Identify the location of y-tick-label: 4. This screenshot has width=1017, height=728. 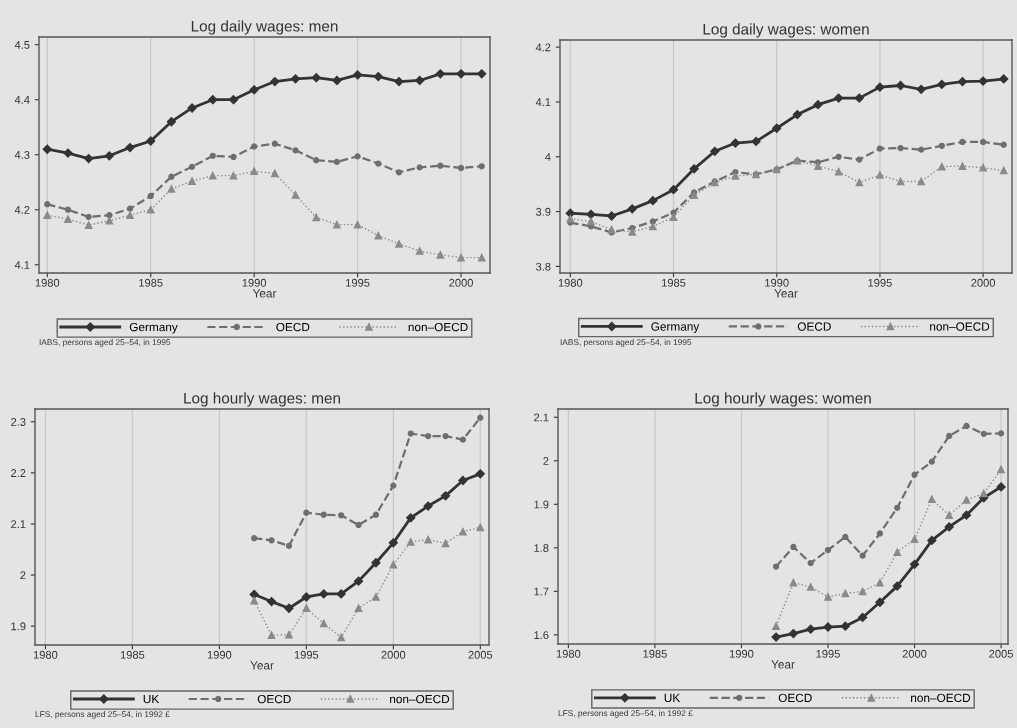
(548, 157).